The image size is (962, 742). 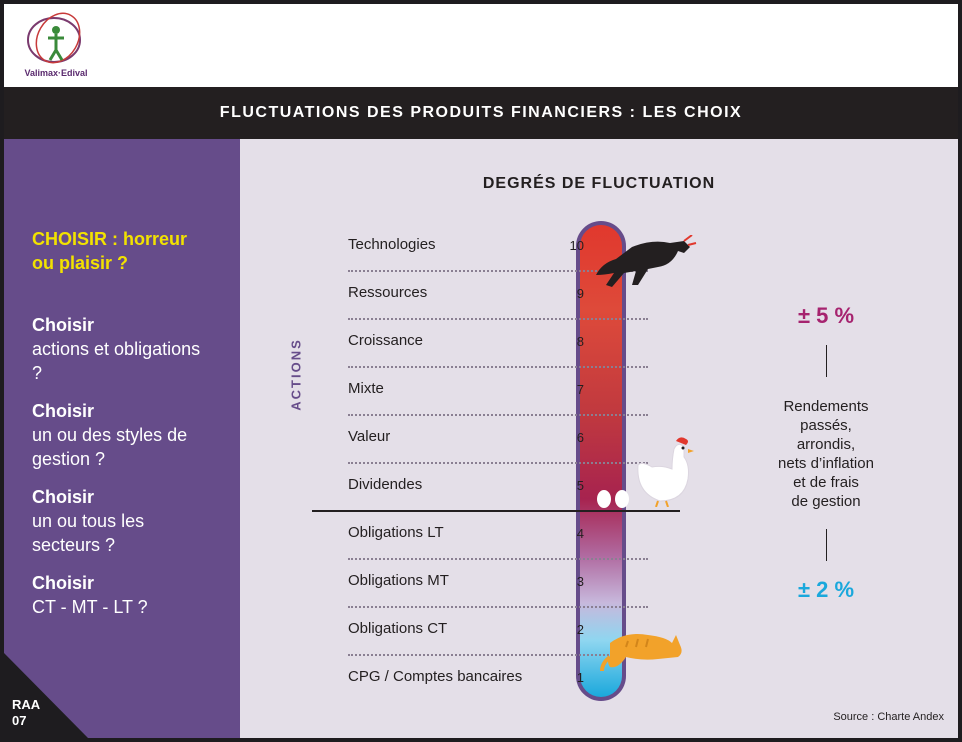 What do you see at coordinates (396, 532) in the screenshot?
I see `scale-label: Obligations LT` at bounding box center [396, 532].